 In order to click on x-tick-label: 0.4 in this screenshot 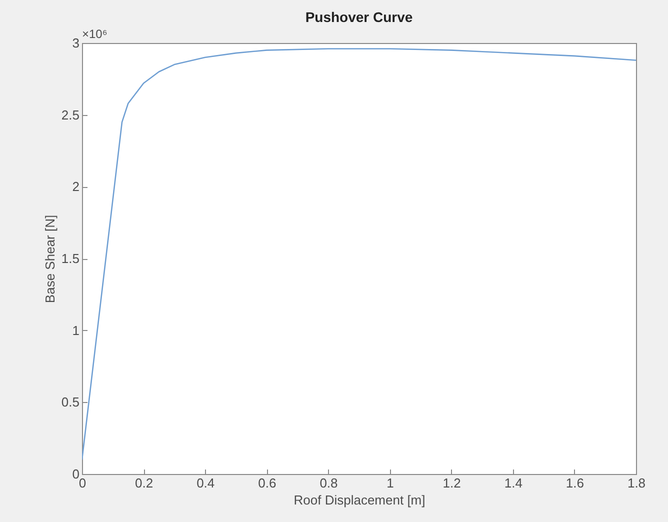, I will do `click(205, 483)`.